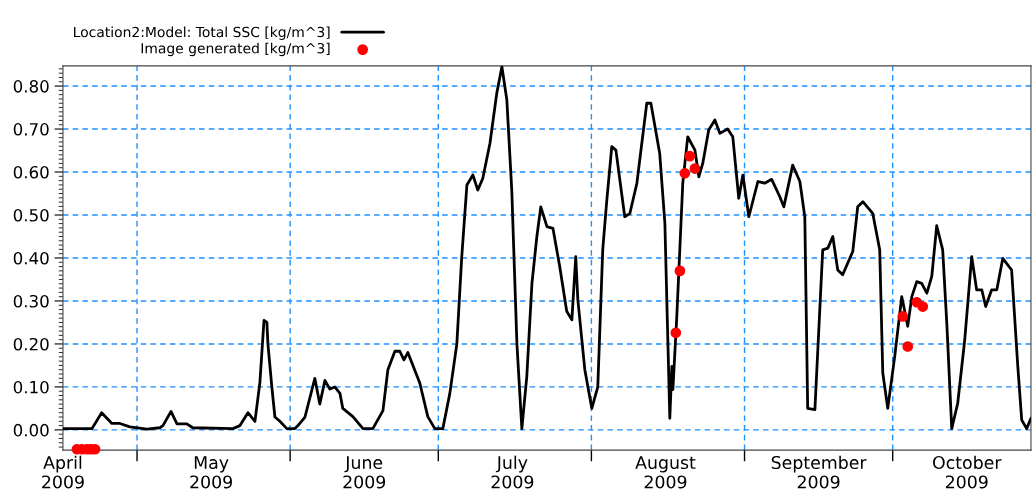 The height and width of the screenshot is (499, 1032). Describe the element at coordinates (211, 472) in the screenshot. I see `x-tick-label: May 2009` at that location.